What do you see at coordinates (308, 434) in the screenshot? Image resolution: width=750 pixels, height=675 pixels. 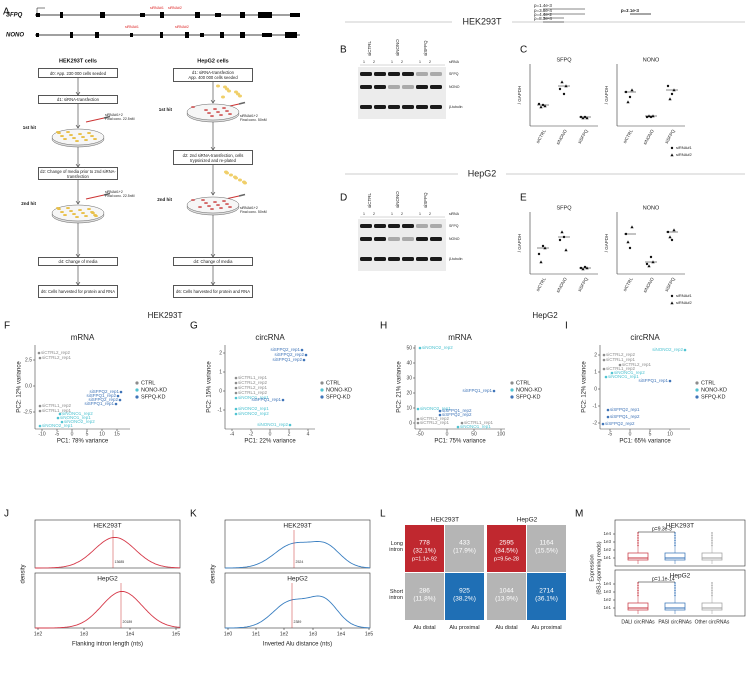 I see `label: 4` at bounding box center [308, 434].